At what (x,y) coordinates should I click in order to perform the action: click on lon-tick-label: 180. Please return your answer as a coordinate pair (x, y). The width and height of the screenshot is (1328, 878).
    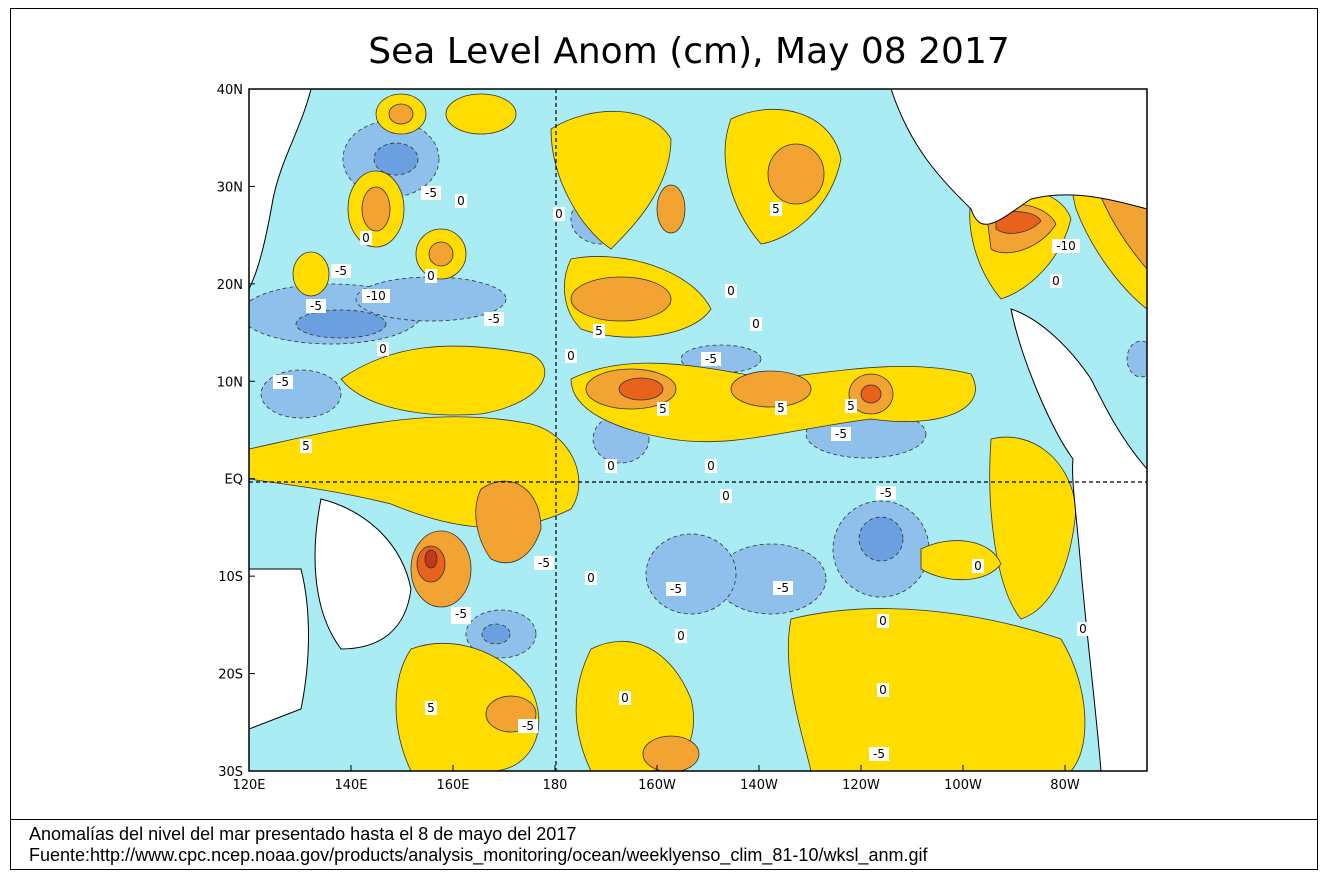
    Looking at the image, I should click on (555, 785).